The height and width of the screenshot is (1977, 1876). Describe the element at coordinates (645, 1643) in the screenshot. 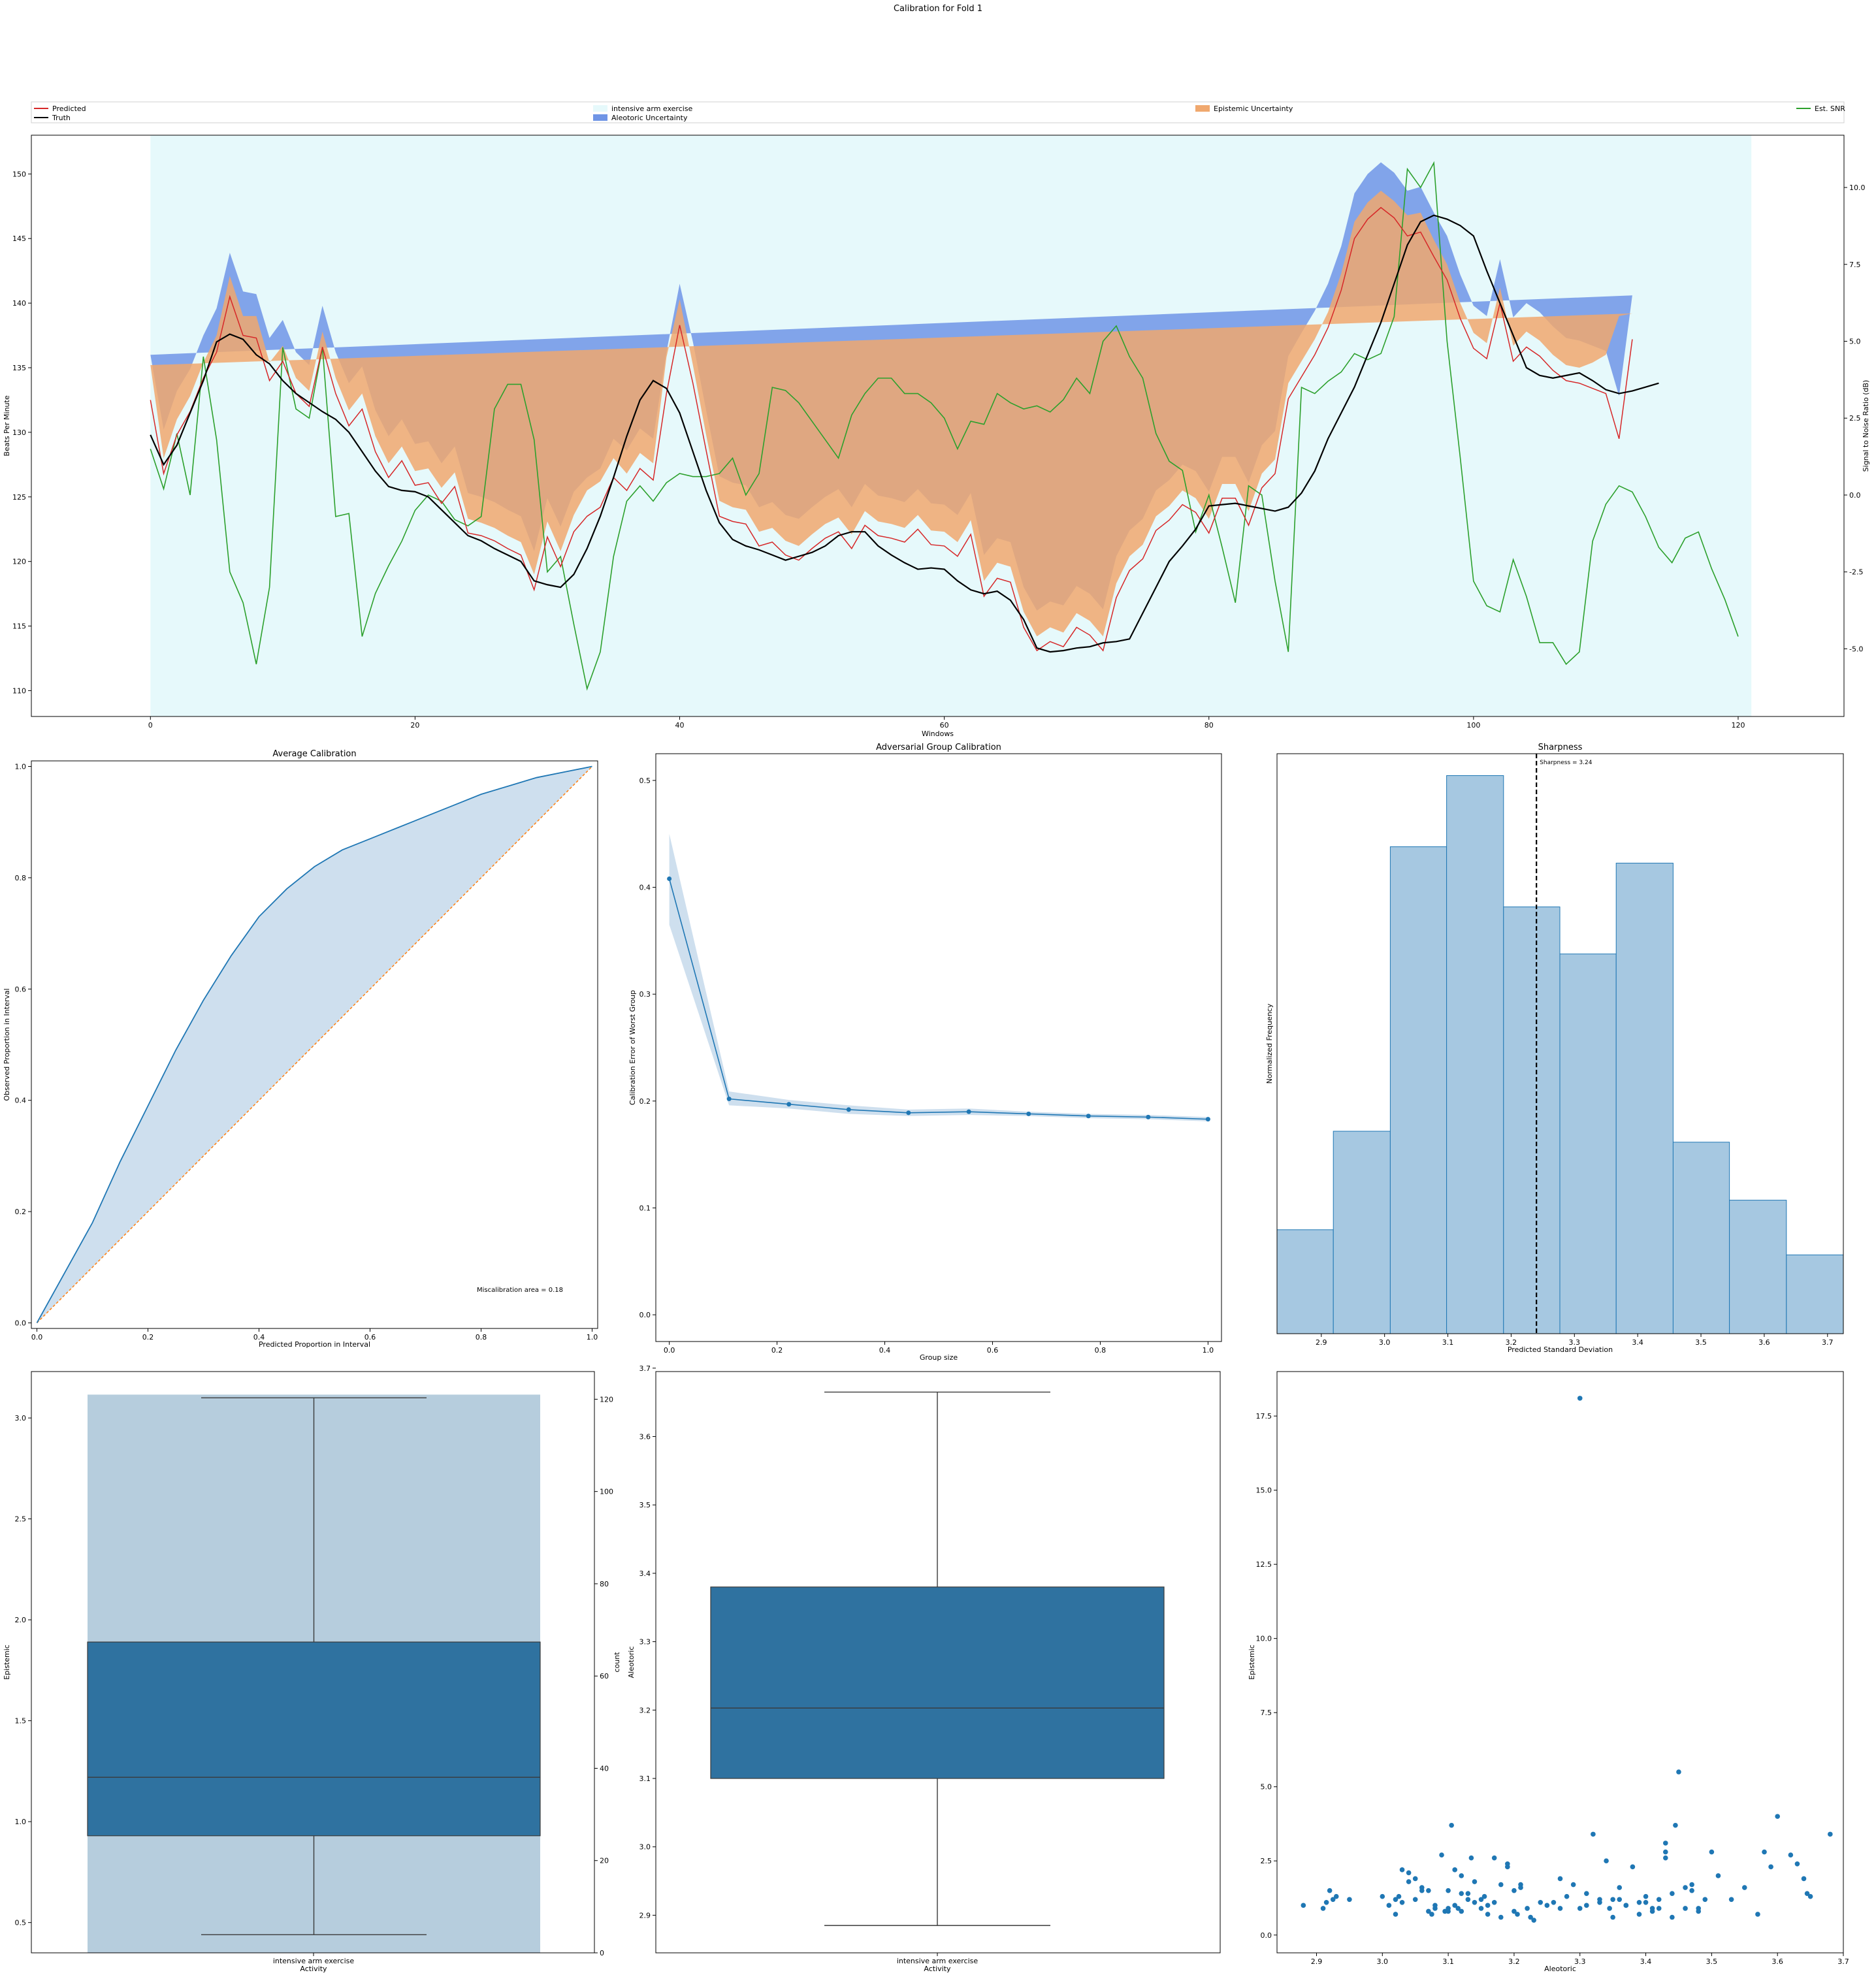

I see `y-tick-label: 3.3` at that location.